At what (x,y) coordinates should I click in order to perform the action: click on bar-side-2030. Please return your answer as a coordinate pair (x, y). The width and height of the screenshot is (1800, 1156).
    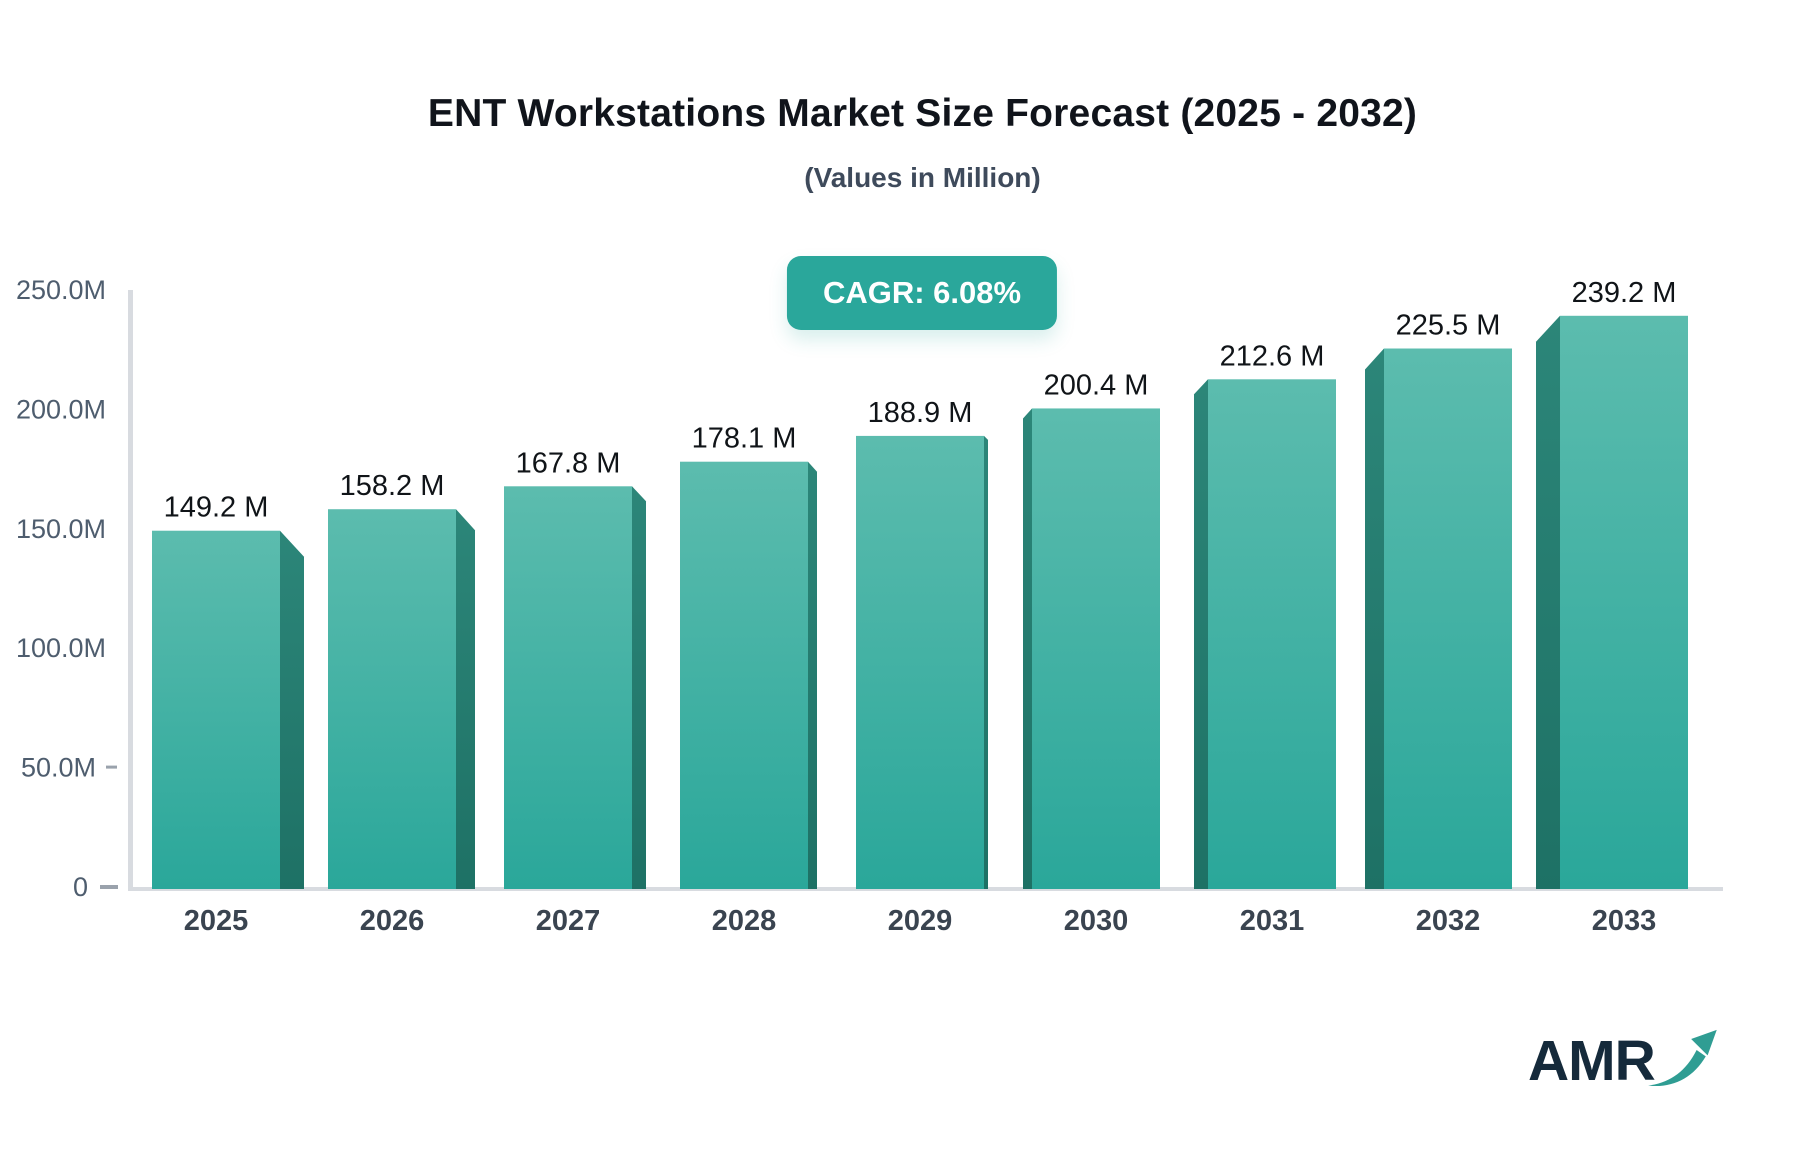
    Looking at the image, I should click on (1027, 648).